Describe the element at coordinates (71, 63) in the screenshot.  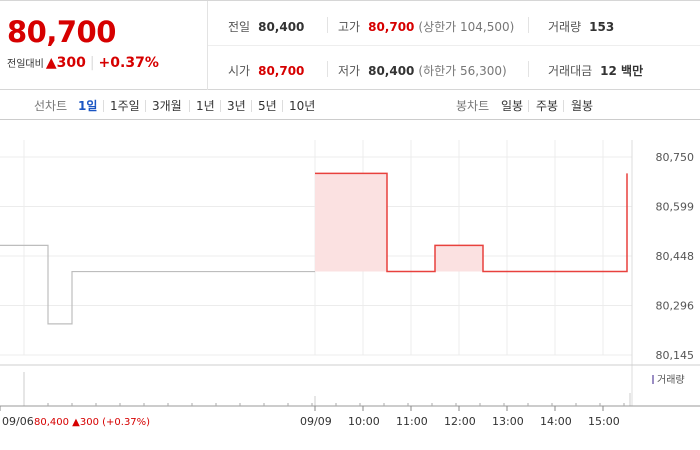
I see `change-value: 300` at that location.